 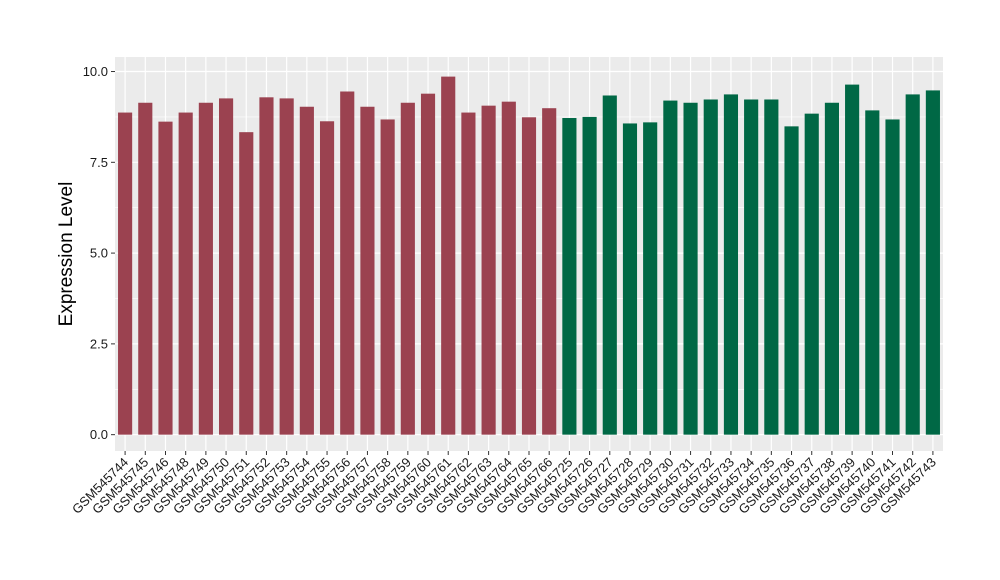 What do you see at coordinates (66, 254) in the screenshot?
I see `y-axis-title: Expression Level` at bounding box center [66, 254].